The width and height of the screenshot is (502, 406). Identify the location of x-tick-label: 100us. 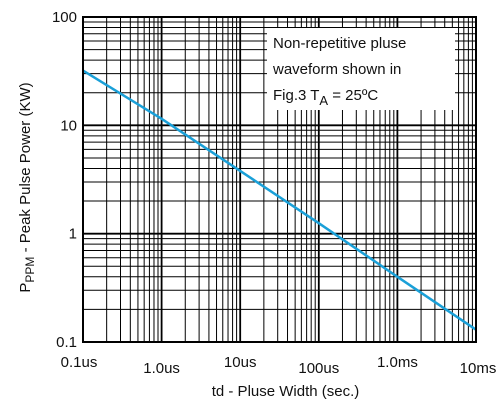
(318, 368).